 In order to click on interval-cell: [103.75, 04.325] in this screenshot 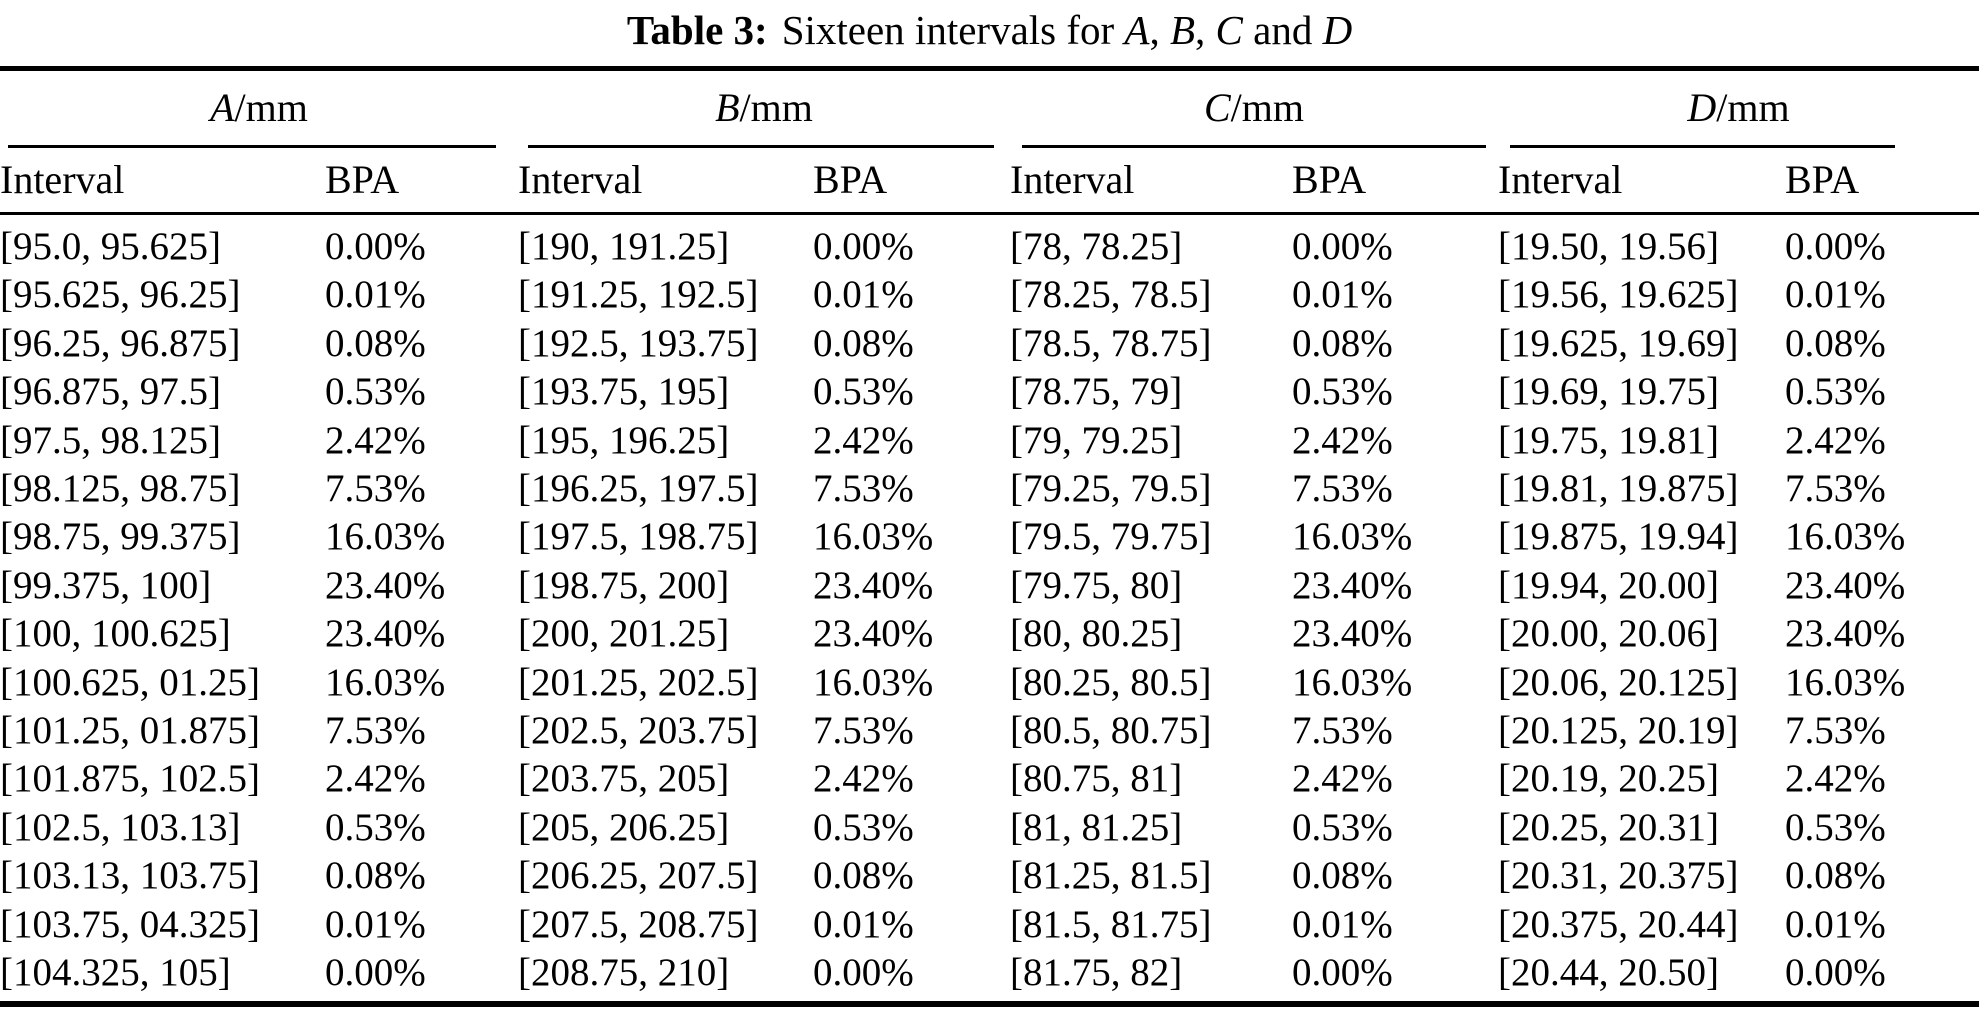, I will do `click(130, 924)`.